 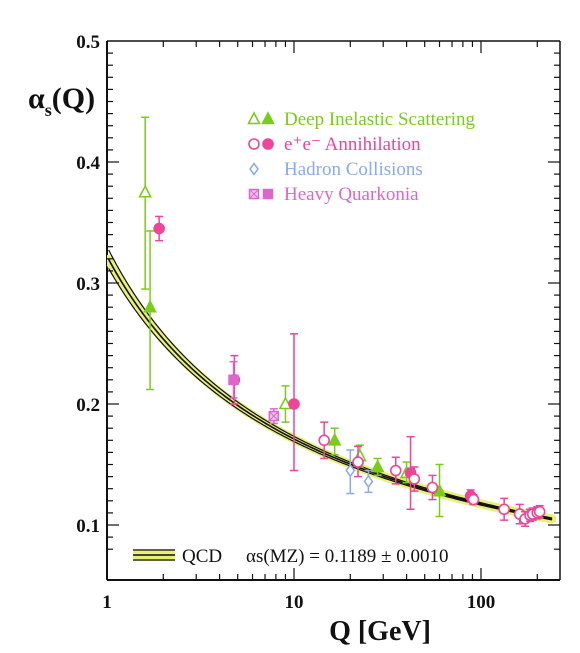 What do you see at coordinates (380, 631) in the screenshot?
I see `x-axis-title: Q [GeV]` at bounding box center [380, 631].